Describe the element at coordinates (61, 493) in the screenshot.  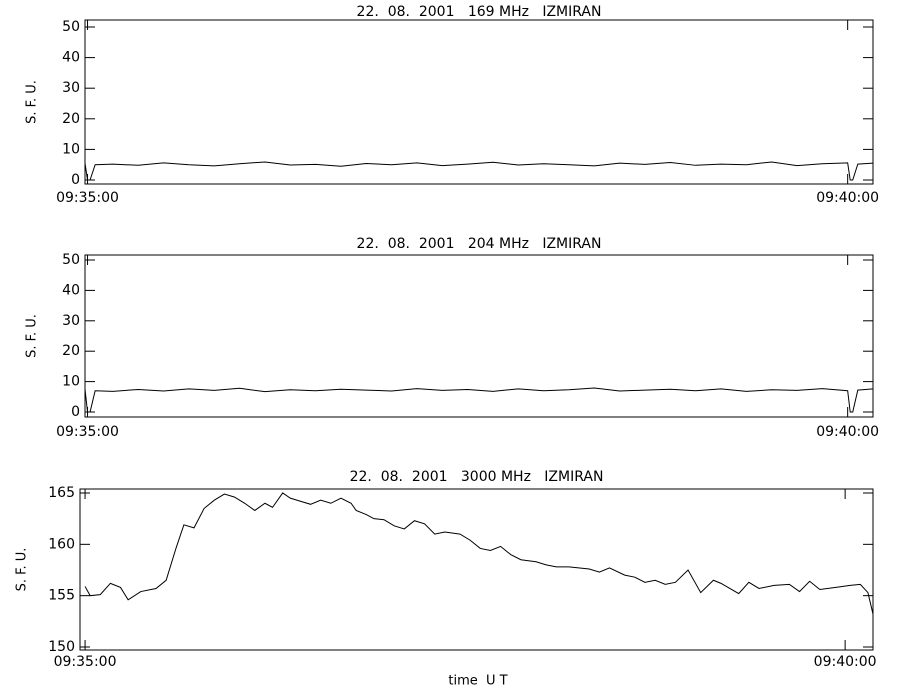
I see `y-tick-label: 165` at that location.